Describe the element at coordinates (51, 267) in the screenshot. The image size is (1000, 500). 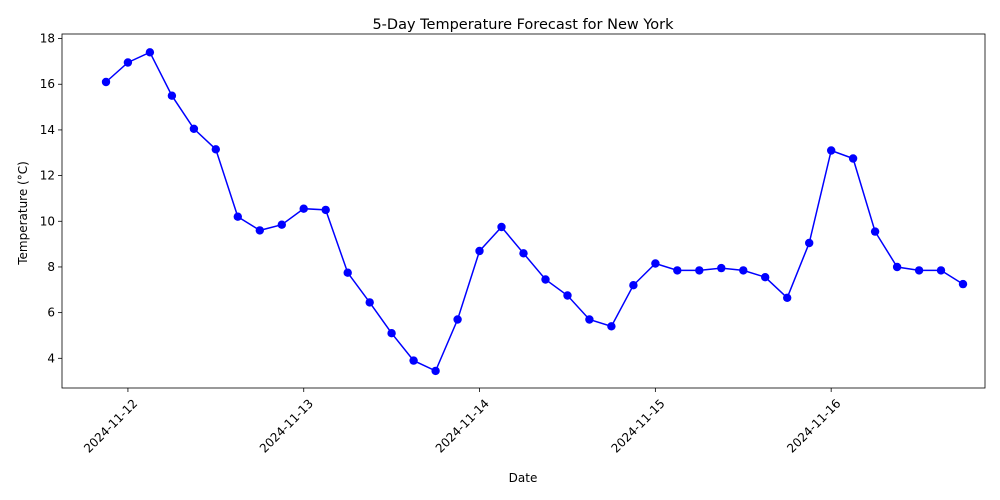
I see `y-tick-label: 8` at that location.